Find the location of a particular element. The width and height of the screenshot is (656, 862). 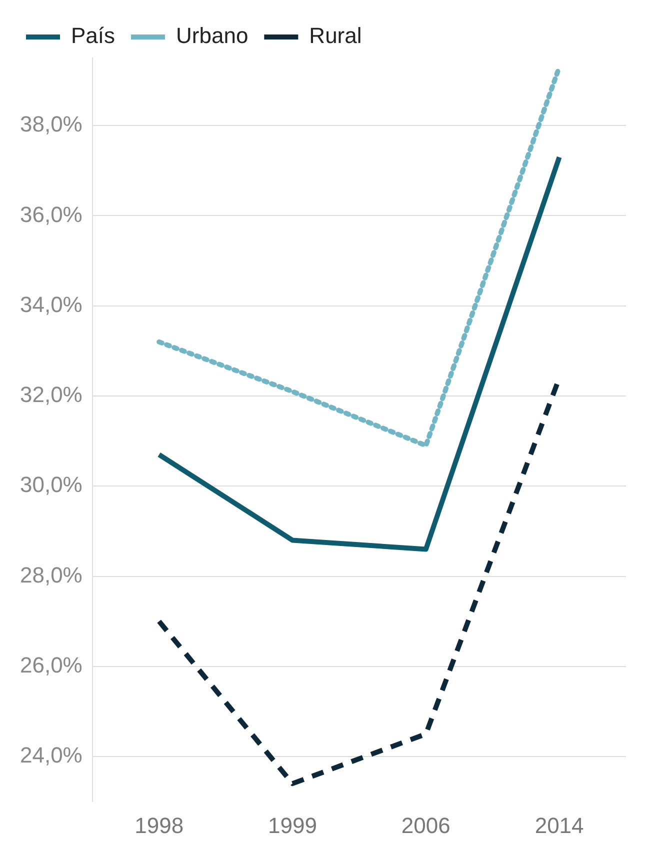

y-tick-label: 28,0% is located at coordinates (51, 575).